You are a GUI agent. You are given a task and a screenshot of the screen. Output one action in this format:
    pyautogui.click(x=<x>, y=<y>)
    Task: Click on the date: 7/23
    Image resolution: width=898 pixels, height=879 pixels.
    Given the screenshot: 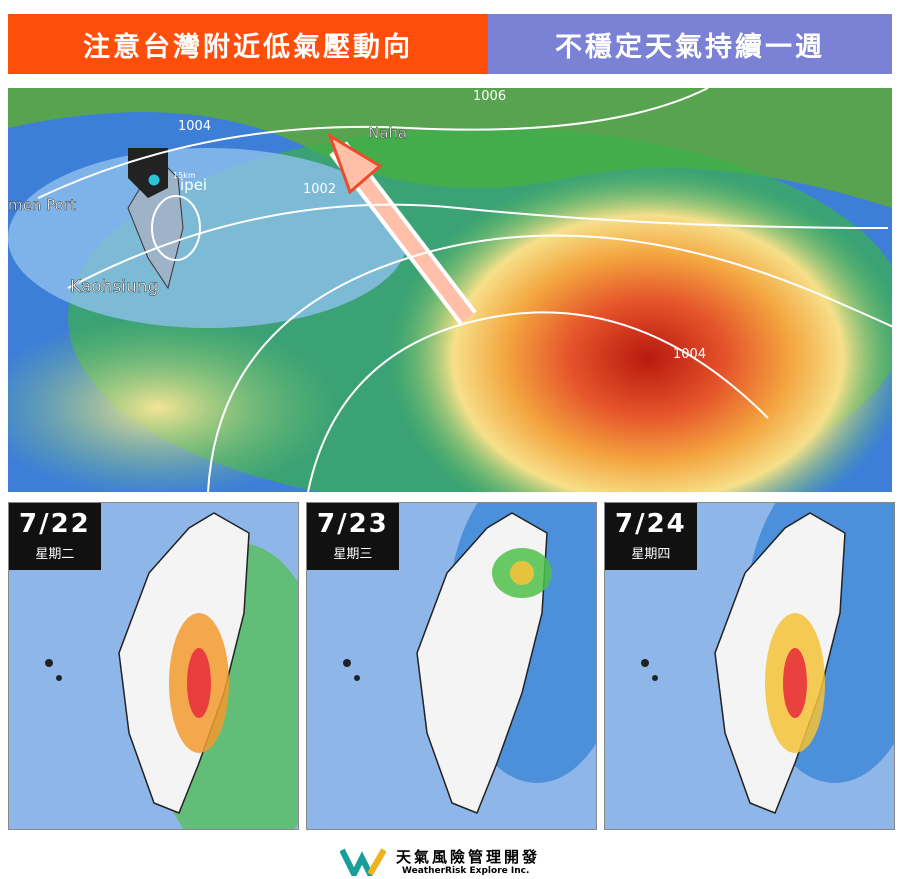 What is the action you would take?
    pyautogui.click(x=353, y=524)
    